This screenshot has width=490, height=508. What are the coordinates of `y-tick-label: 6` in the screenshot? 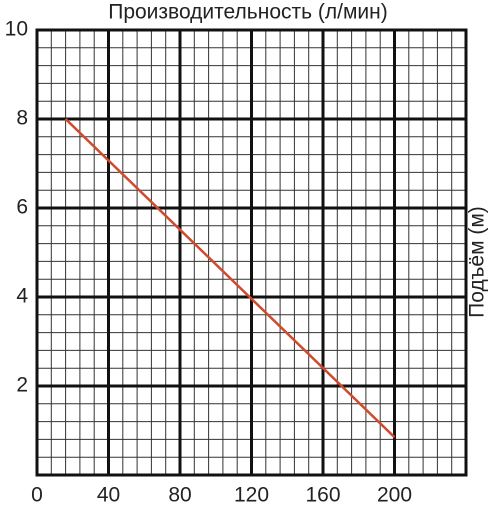 It's located at (22, 207).